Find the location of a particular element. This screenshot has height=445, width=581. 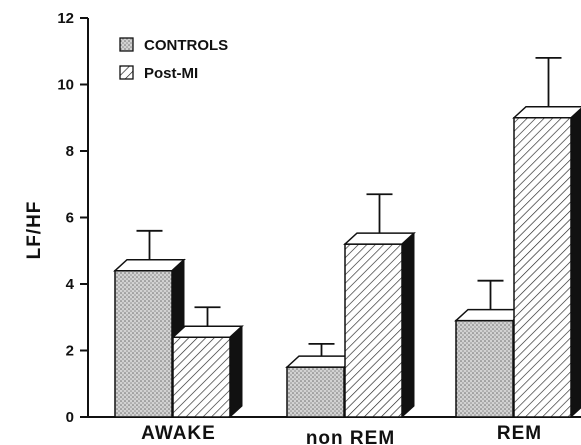

y-tick-label: 4 is located at coordinates (70, 284).